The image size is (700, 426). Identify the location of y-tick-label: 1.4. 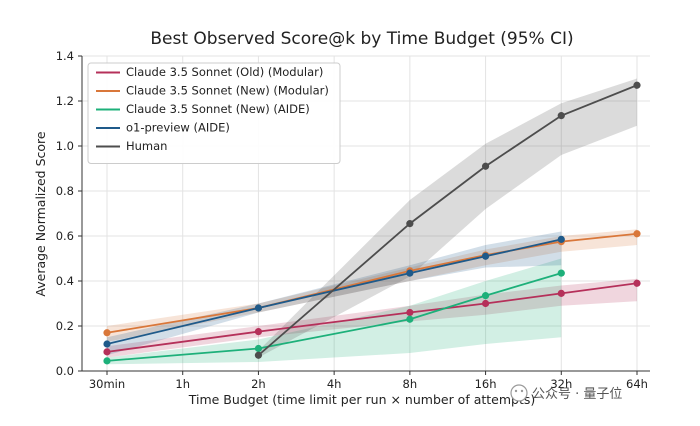
(65, 56).